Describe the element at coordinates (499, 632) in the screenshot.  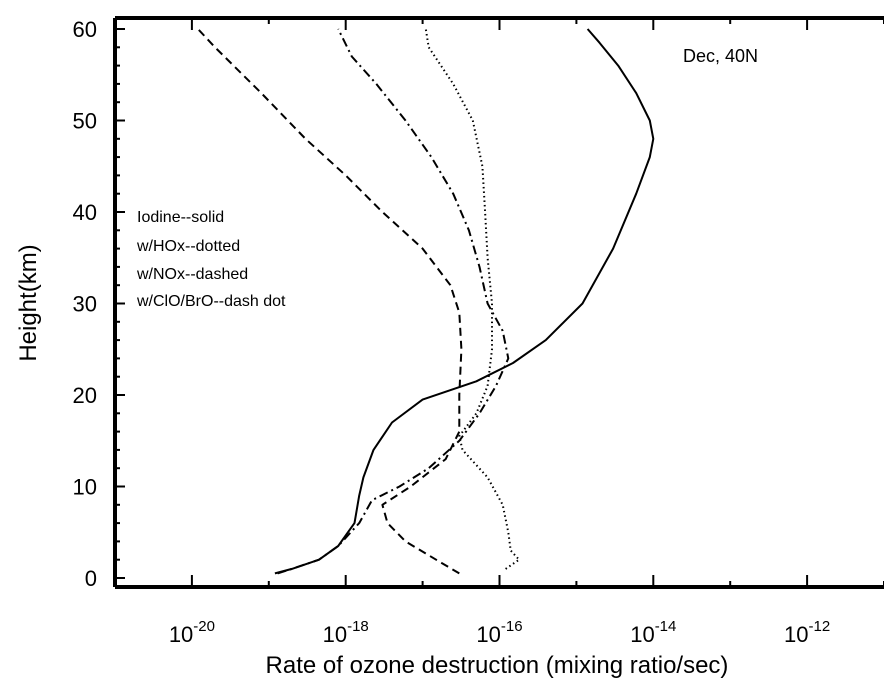
I see `x-tick-label: 10-16` at that location.